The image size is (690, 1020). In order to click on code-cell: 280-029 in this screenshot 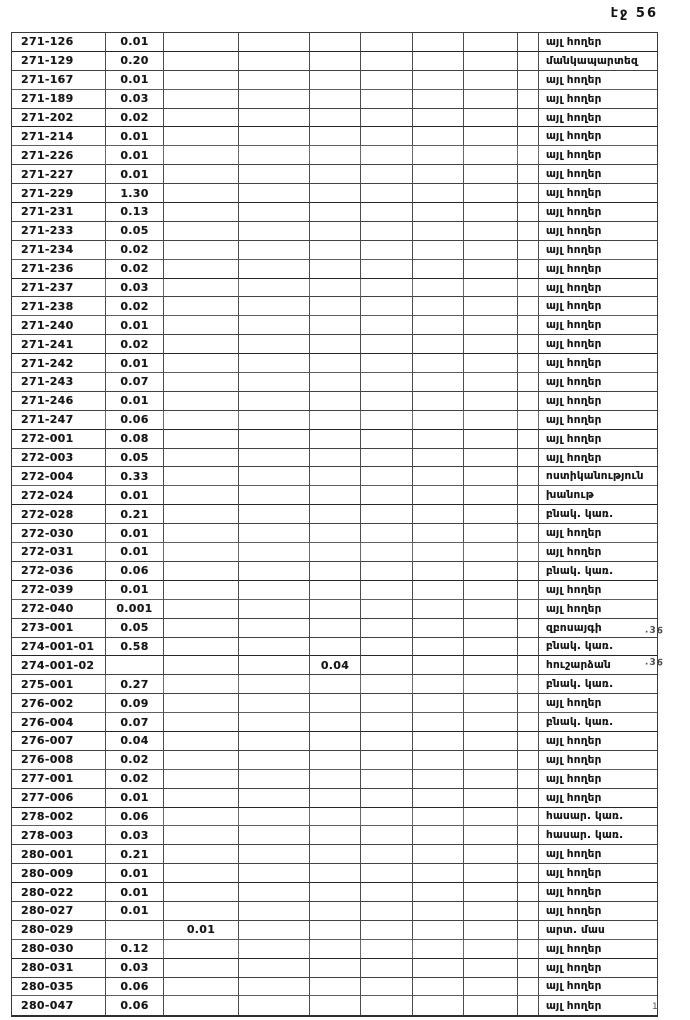, I will do `click(59, 930)`.